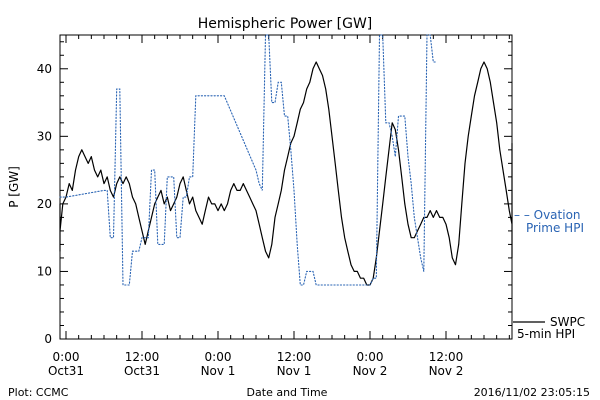 Image resolution: width=600 pixels, height=400 pixels. I want to click on legend-swpc-label: SWPC, so click(567, 322).